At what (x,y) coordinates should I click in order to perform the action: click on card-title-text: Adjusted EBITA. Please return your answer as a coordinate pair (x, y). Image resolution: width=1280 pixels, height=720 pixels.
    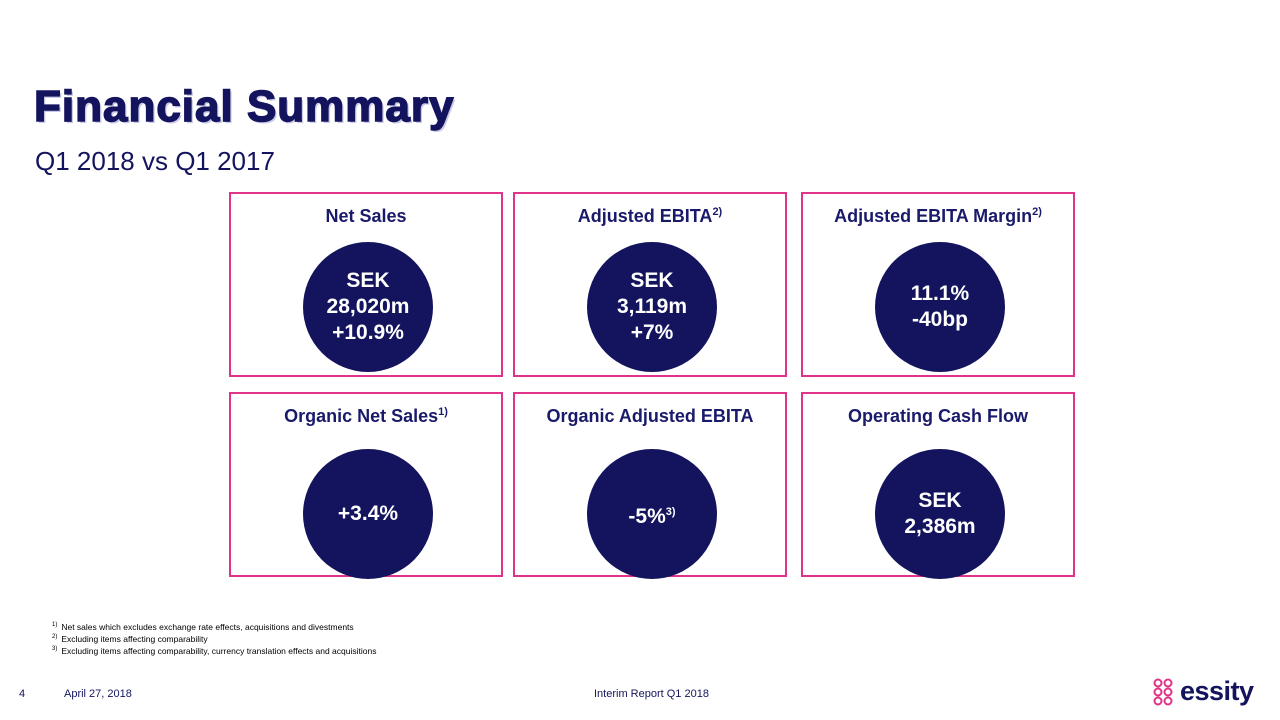
    Looking at the image, I should click on (645, 216).